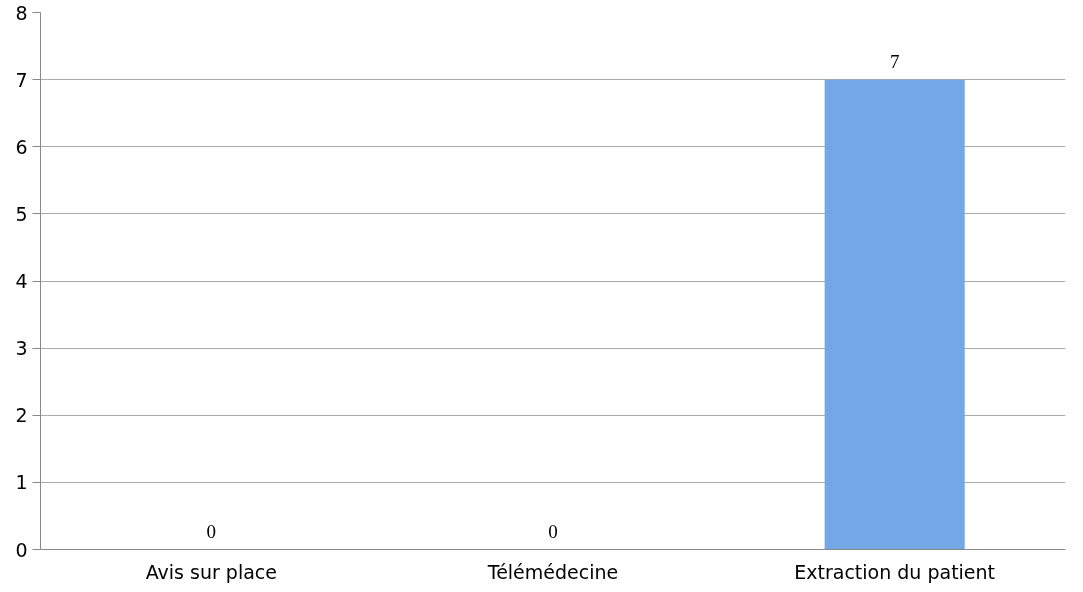 This screenshot has height=592, width=1083. I want to click on x-tick-label: Avis sur place, so click(211, 571).